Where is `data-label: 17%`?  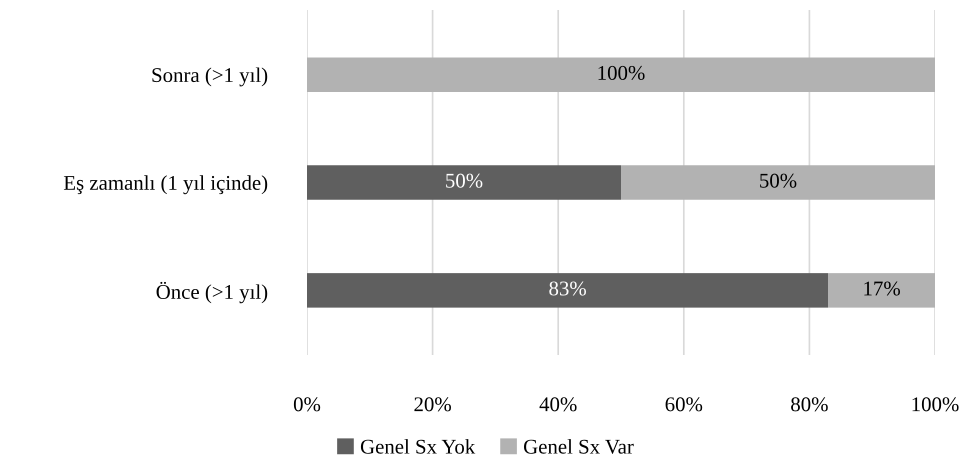
data-label: 17% is located at coordinates (882, 288).